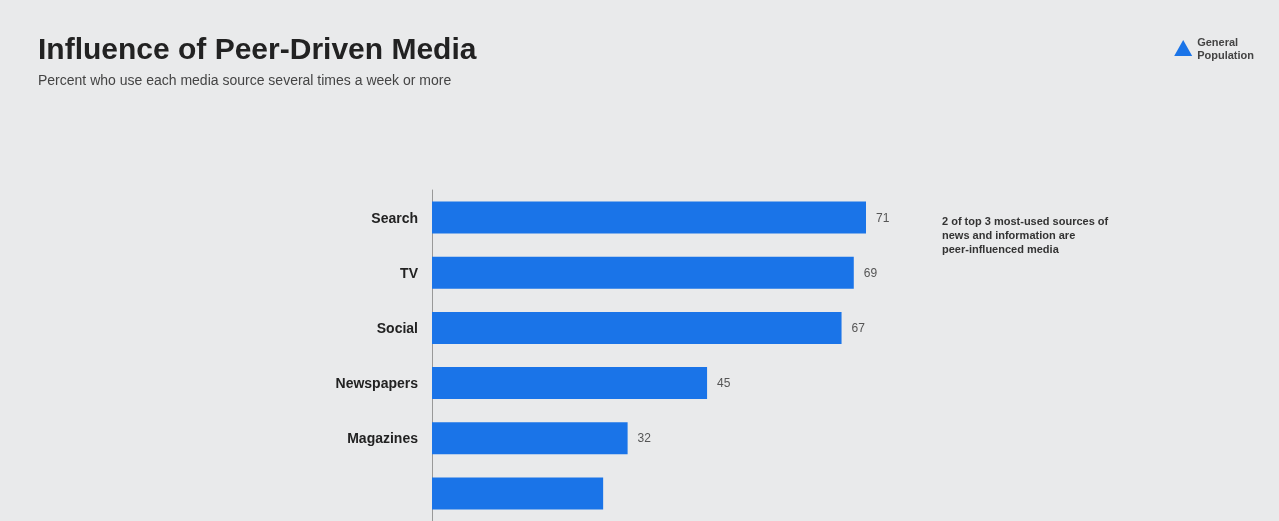 The image size is (1279, 521). I want to click on y-tick-label: Social, so click(397, 327).